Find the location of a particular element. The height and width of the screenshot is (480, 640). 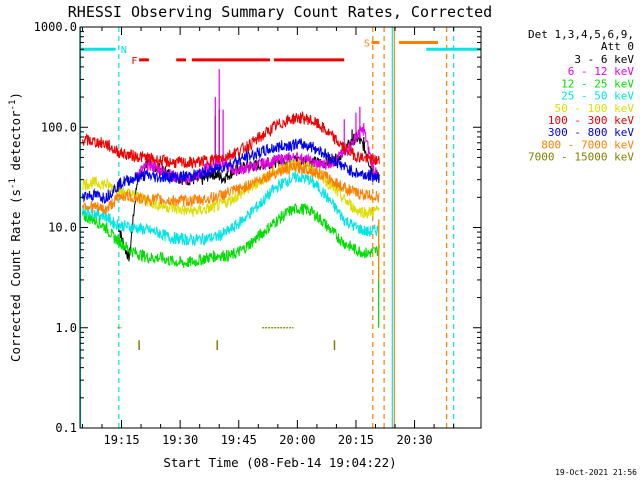

y-tick-label-3: 100.0 is located at coordinates (59, 127).